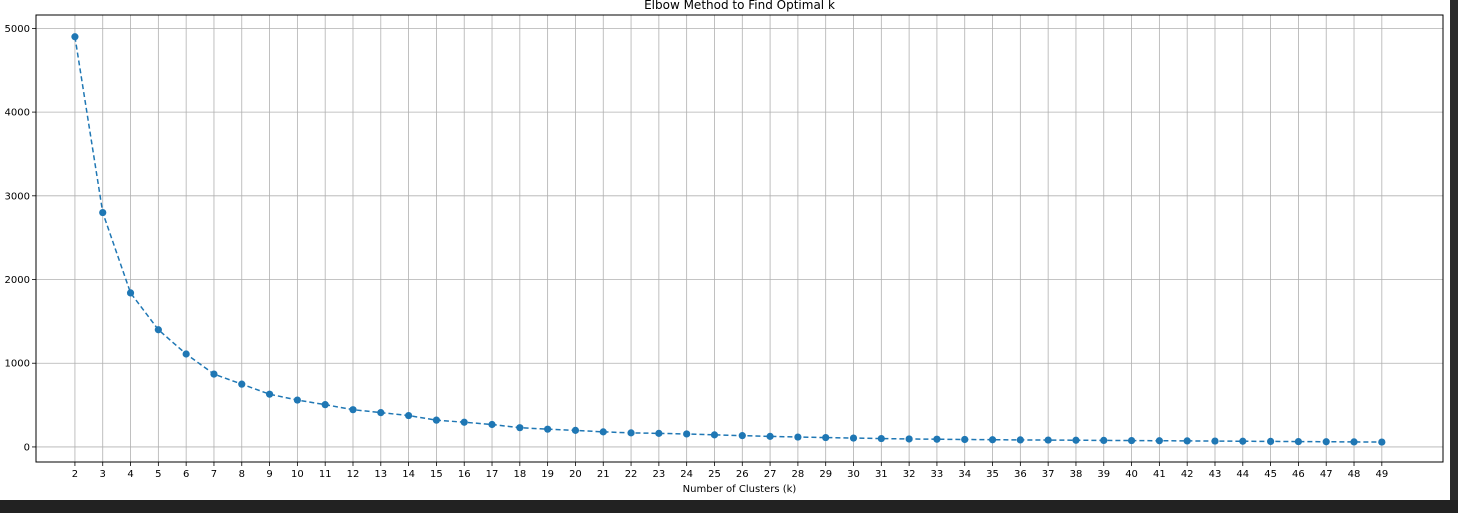  What do you see at coordinates (714, 474) in the screenshot?
I see `x-tick-label: 25` at bounding box center [714, 474].